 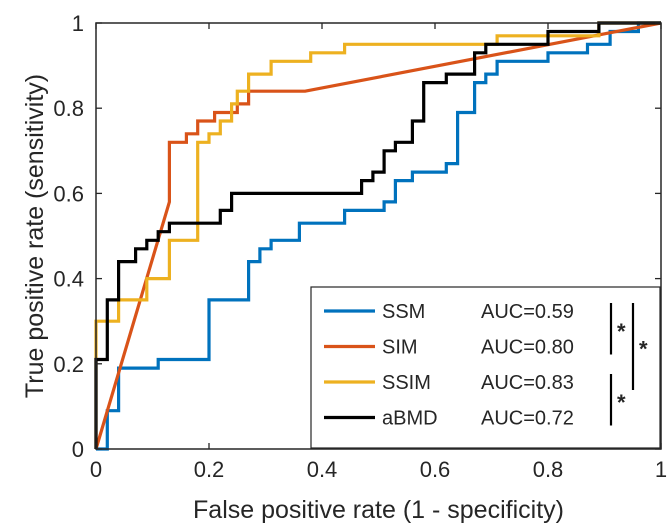 What do you see at coordinates (400, 348) in the screenshot?
I see `legend-label: SIM` at bounding box center [400, 348].